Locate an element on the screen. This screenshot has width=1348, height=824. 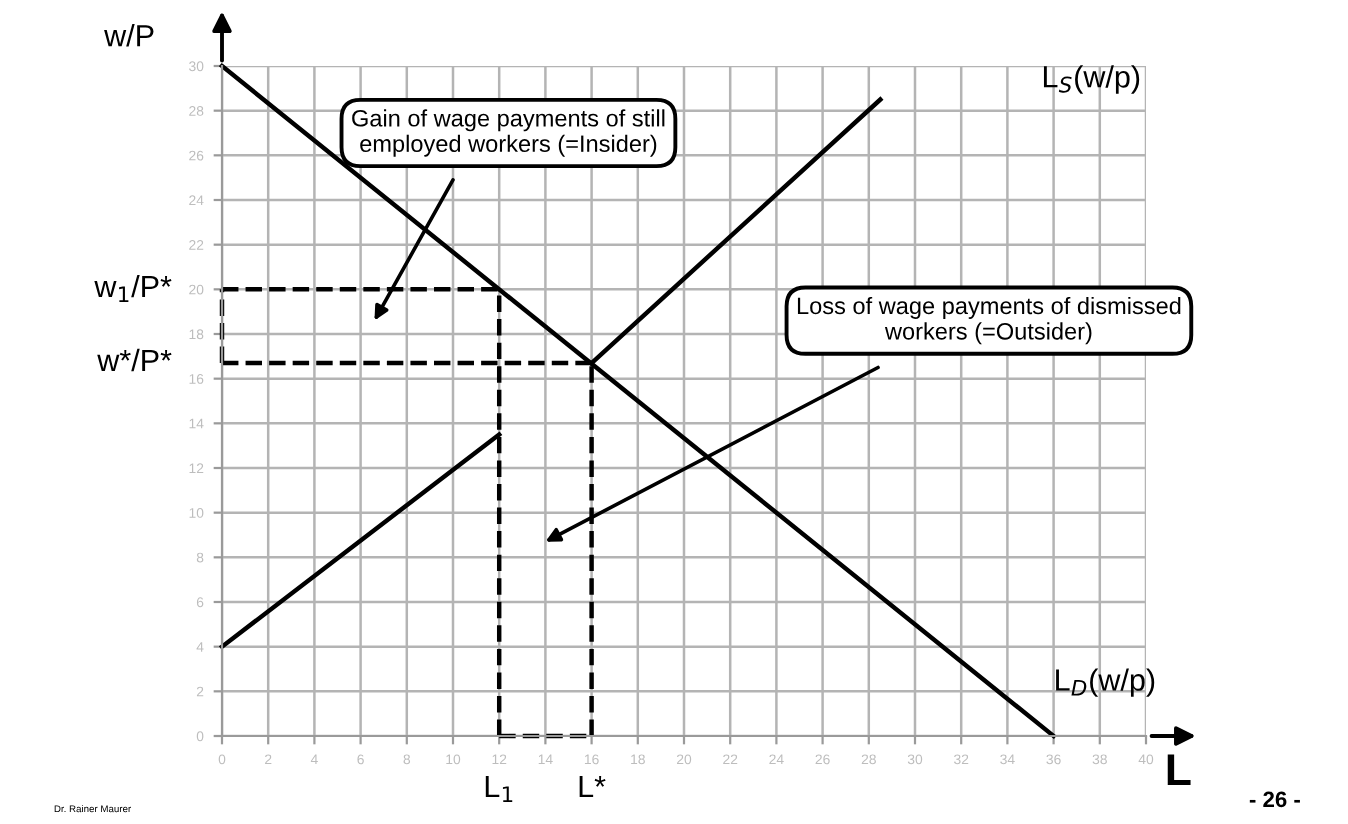
y-axis-title: w/P is located at coordinates (129, 35).